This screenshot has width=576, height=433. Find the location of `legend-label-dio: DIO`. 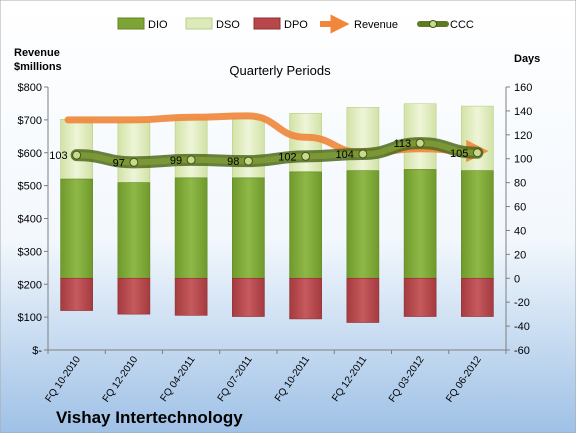

legend-label-dio: DIO is located at coordinates (158, 25).